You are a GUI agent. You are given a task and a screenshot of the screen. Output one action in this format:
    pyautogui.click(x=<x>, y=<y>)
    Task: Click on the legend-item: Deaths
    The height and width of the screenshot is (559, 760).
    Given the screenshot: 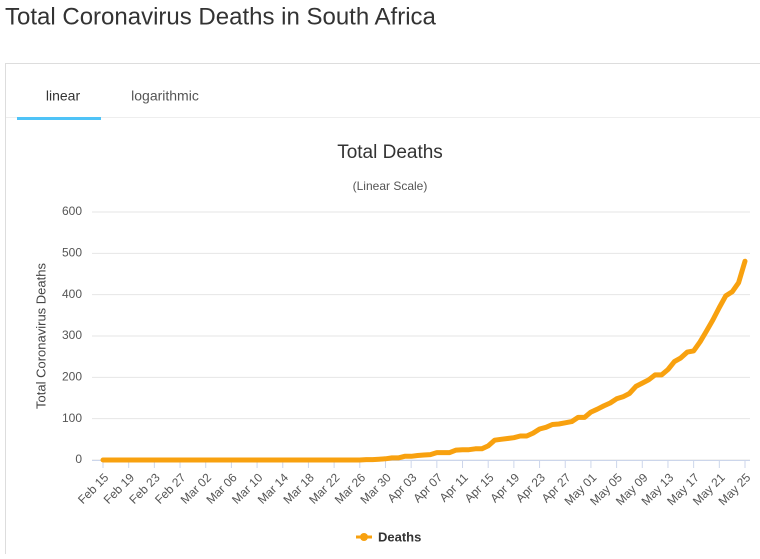 What is the action you would take?
    pyautogui.click(x=388, y=536)
    